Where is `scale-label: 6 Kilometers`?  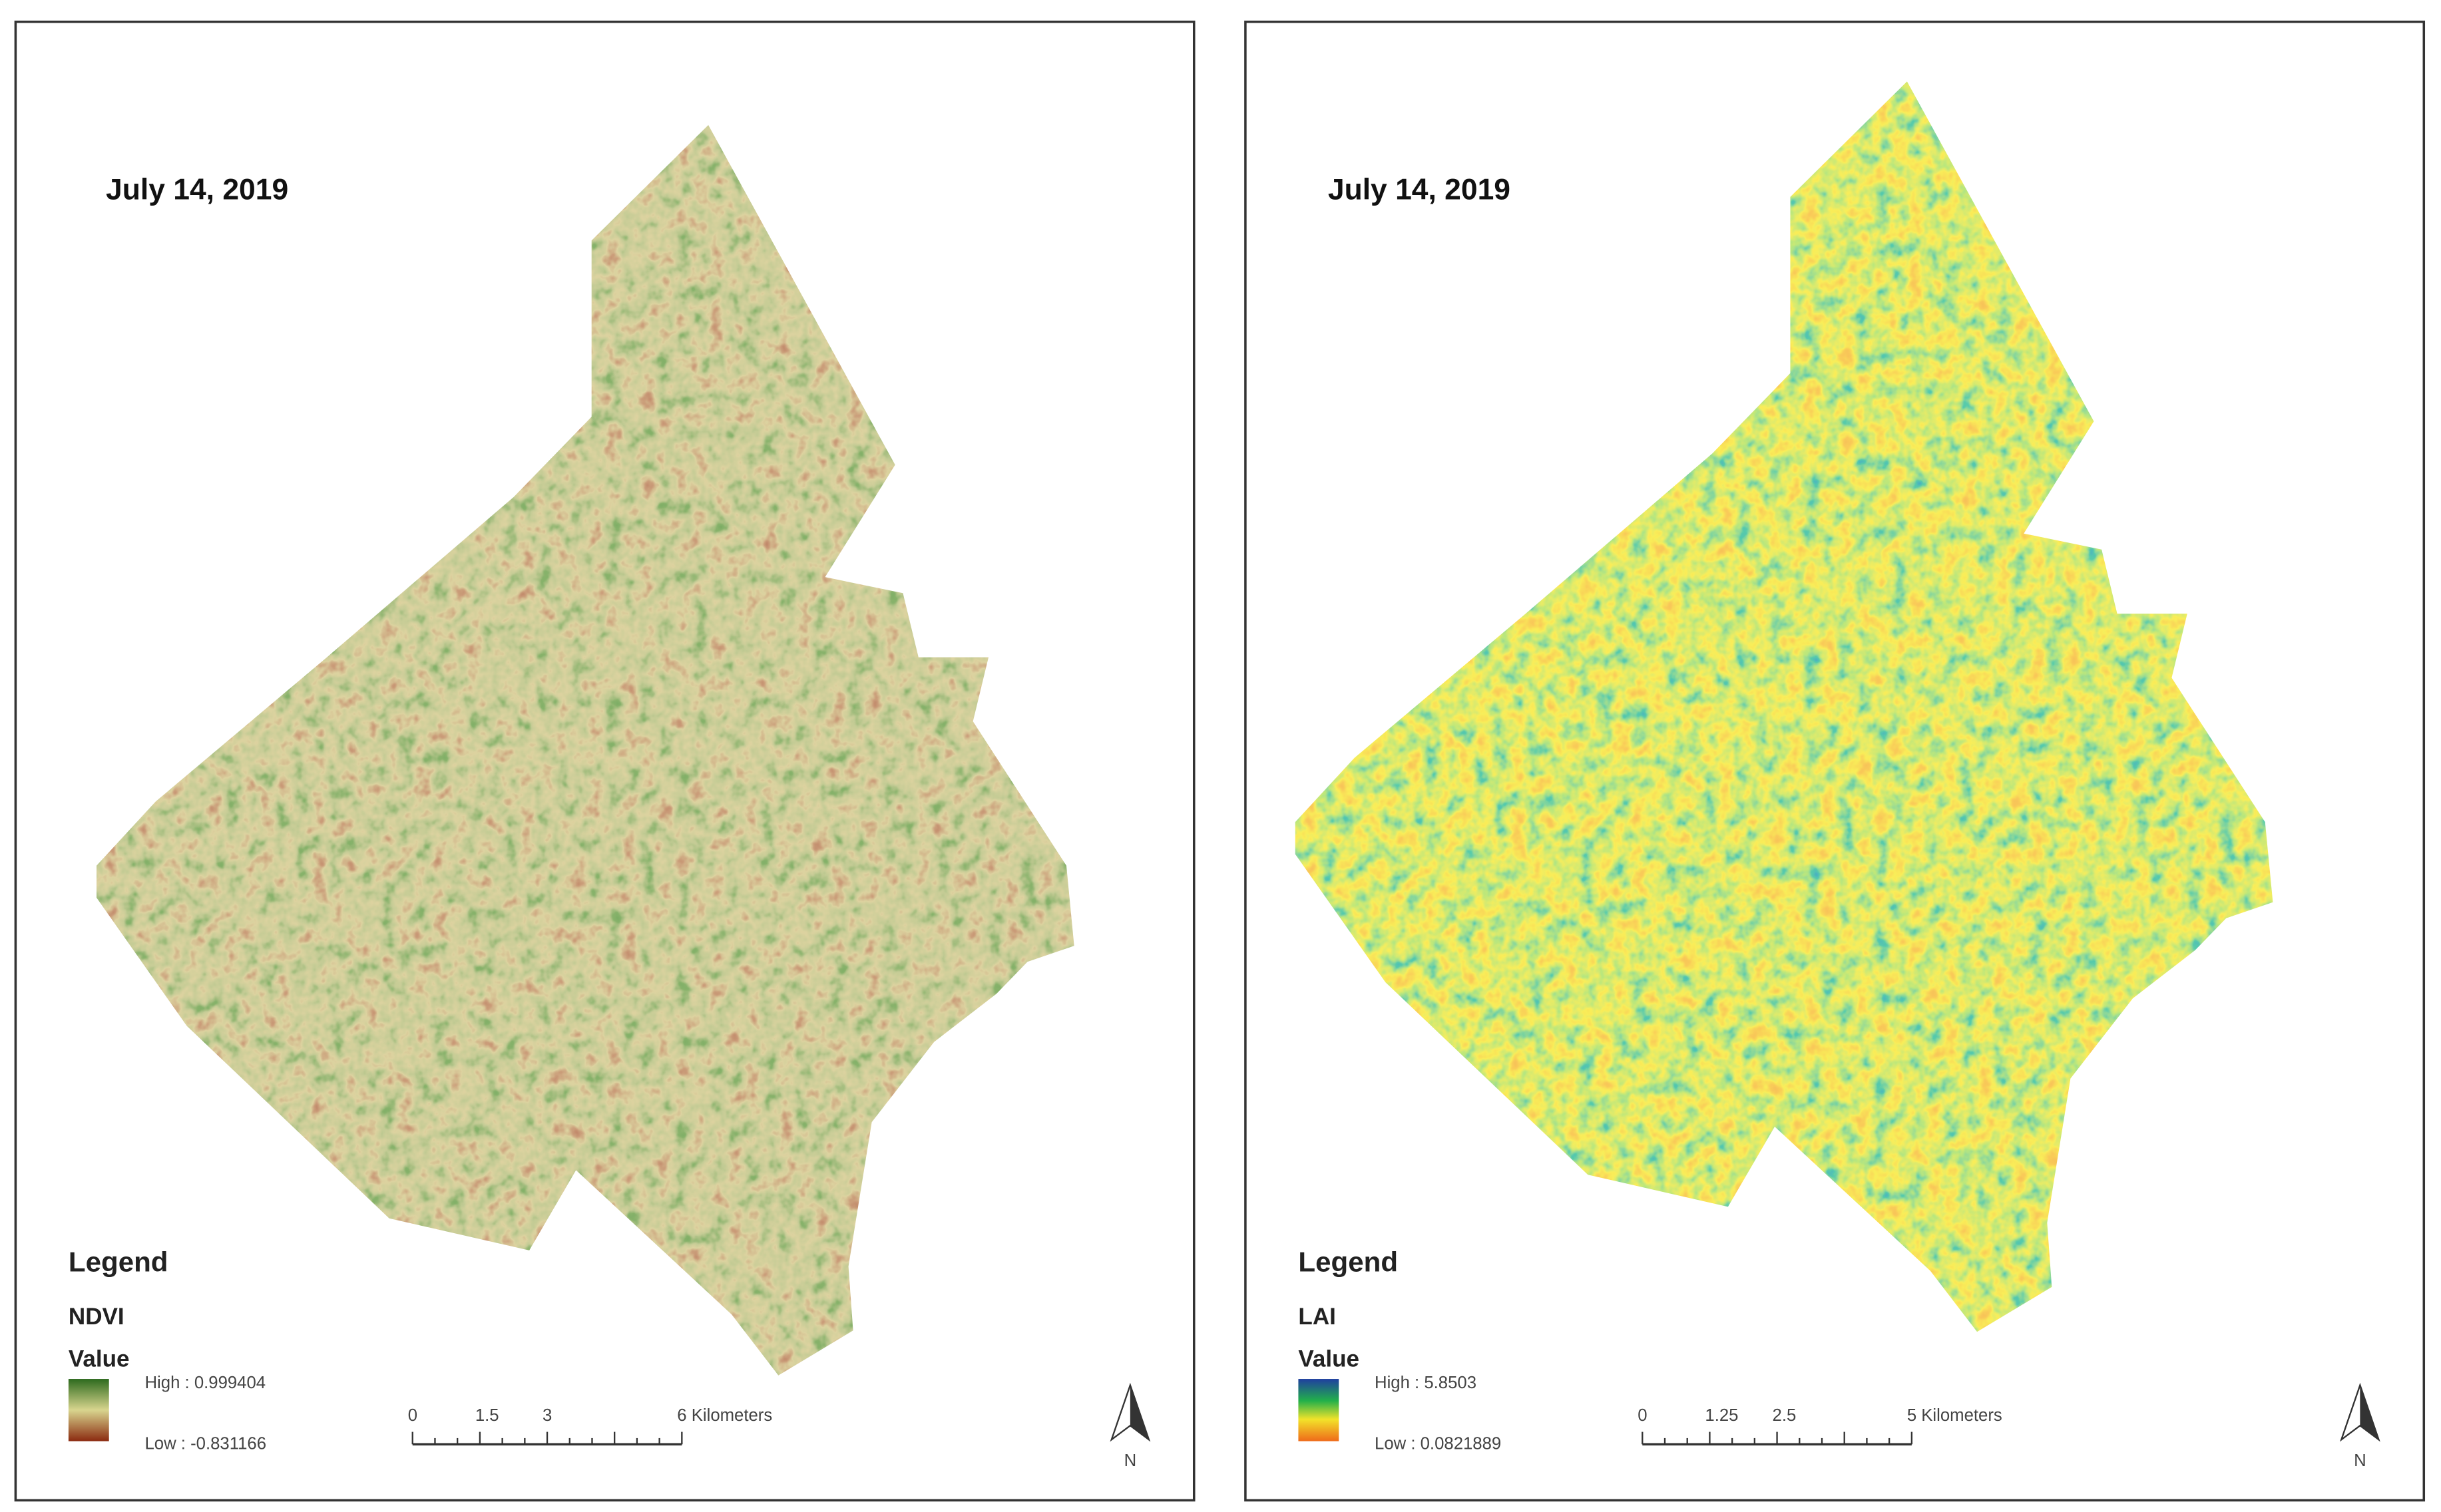 scale-label: 6 Kilometers is located at coordinates (724, 1415).